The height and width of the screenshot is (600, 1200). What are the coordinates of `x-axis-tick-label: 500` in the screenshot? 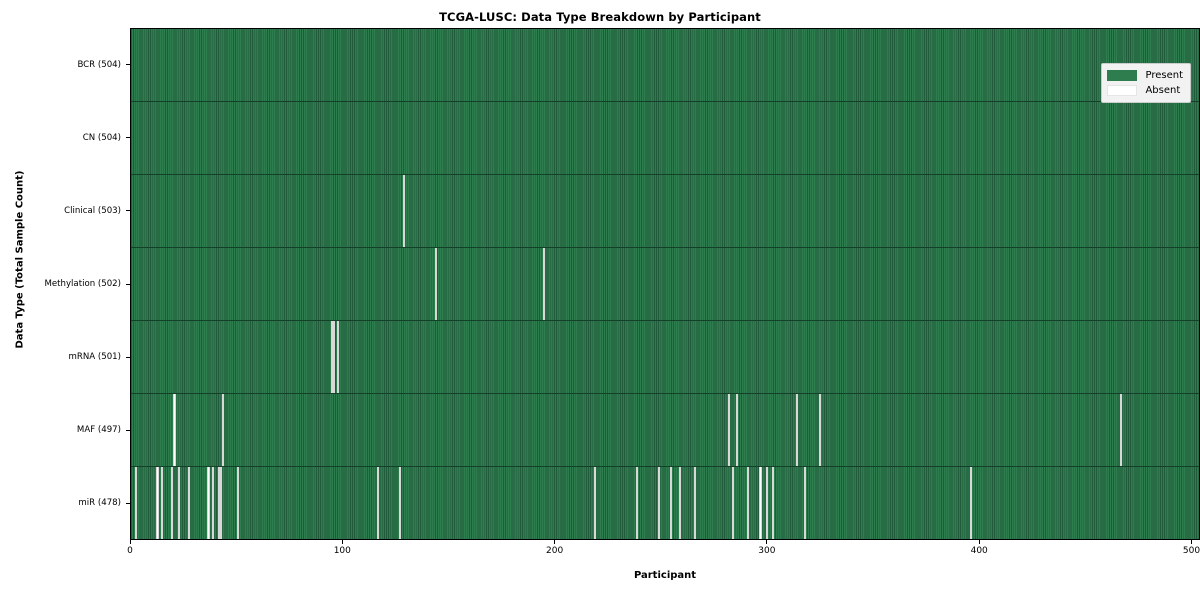 It's located at (1191, 551).